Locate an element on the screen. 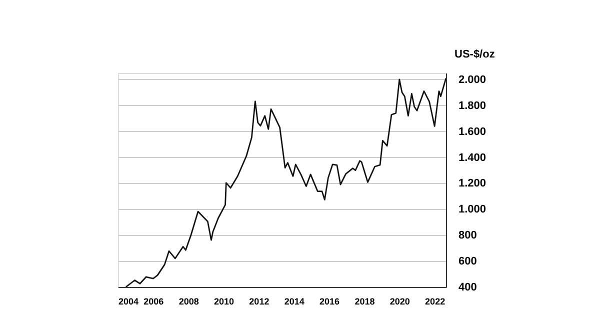  x-tick-label: 2022 is located at coordinates (435, 301).